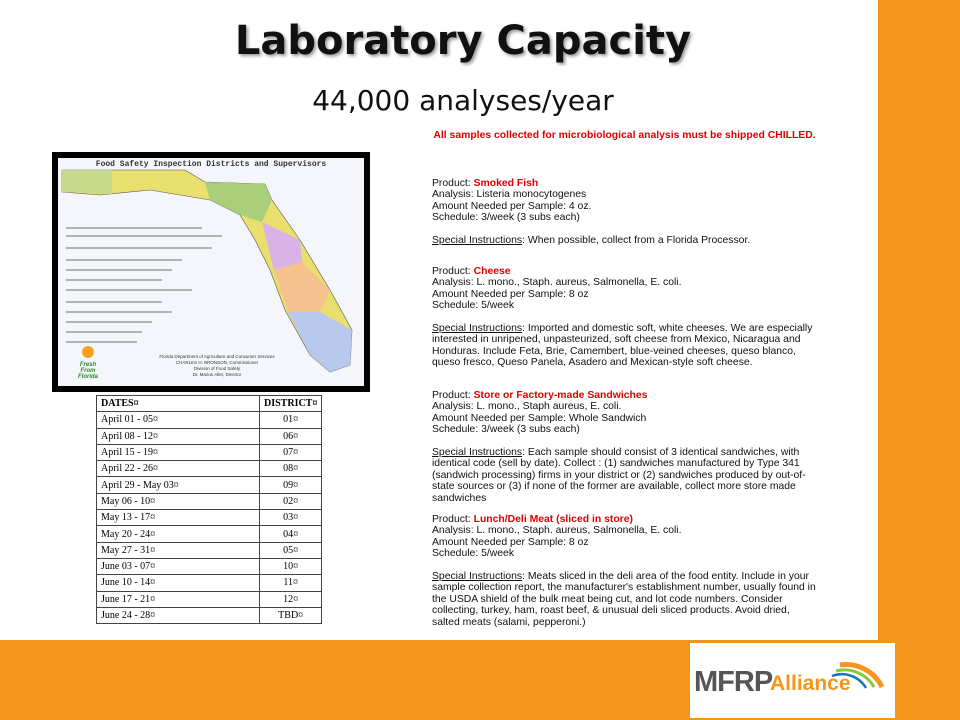 The width and height of the screenshot is (960, 720). What do you see at coordinates (290, 566) in the screenshot?
I see `table-cell: 10¤` at bounding box center [290, 566].